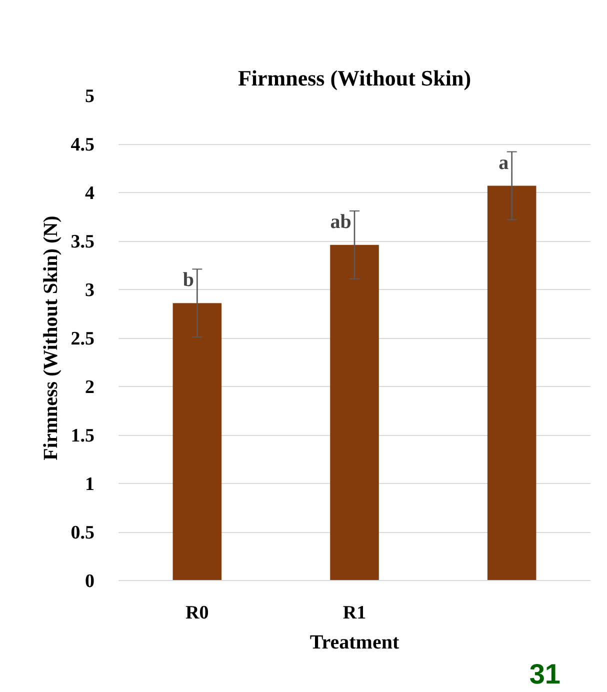 This screenshot has height=692, width=607. What do you see at coordinates (188, 280) in the screenshot?
I see `annotation: b` at bounding box center [188, 280].